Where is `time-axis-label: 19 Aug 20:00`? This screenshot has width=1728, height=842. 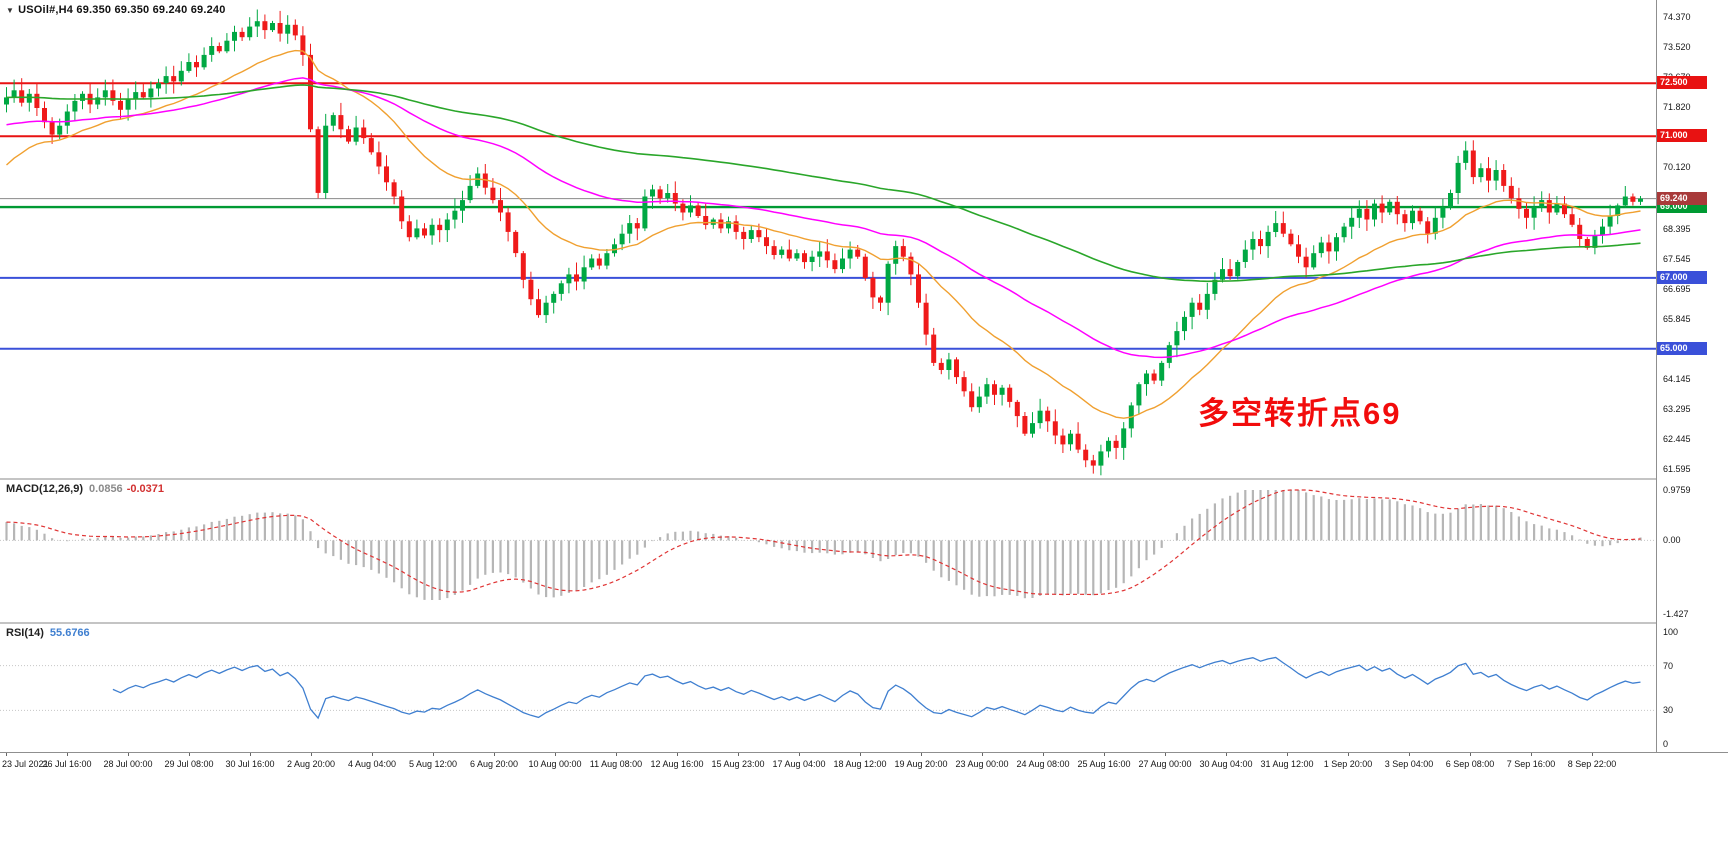
time-axis-label: 19 Aug 20:00 is located at coordinates (921, 764).